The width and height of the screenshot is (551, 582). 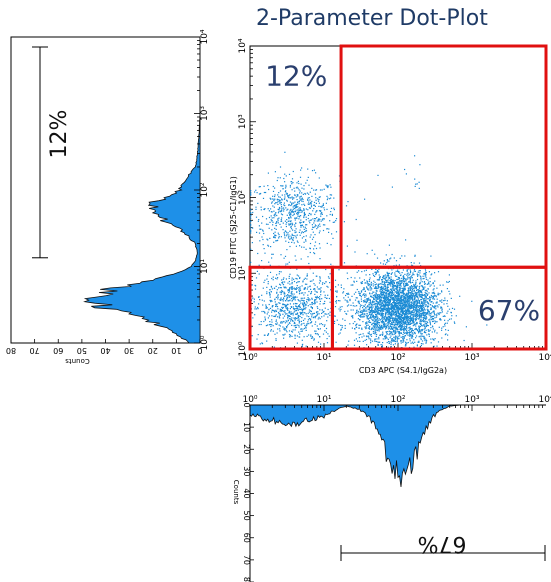 What do you see at coordinates (59, 134) in the screenshot?
I see `range-marker-percent: 12%` at bounding box center [59, 134].